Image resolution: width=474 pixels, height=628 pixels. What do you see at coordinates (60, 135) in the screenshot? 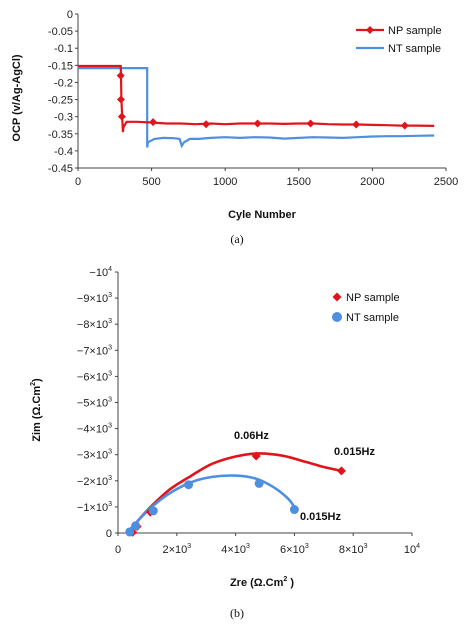
I see `y-tick-label-a: -0.35` at bounding box center [60, 135].